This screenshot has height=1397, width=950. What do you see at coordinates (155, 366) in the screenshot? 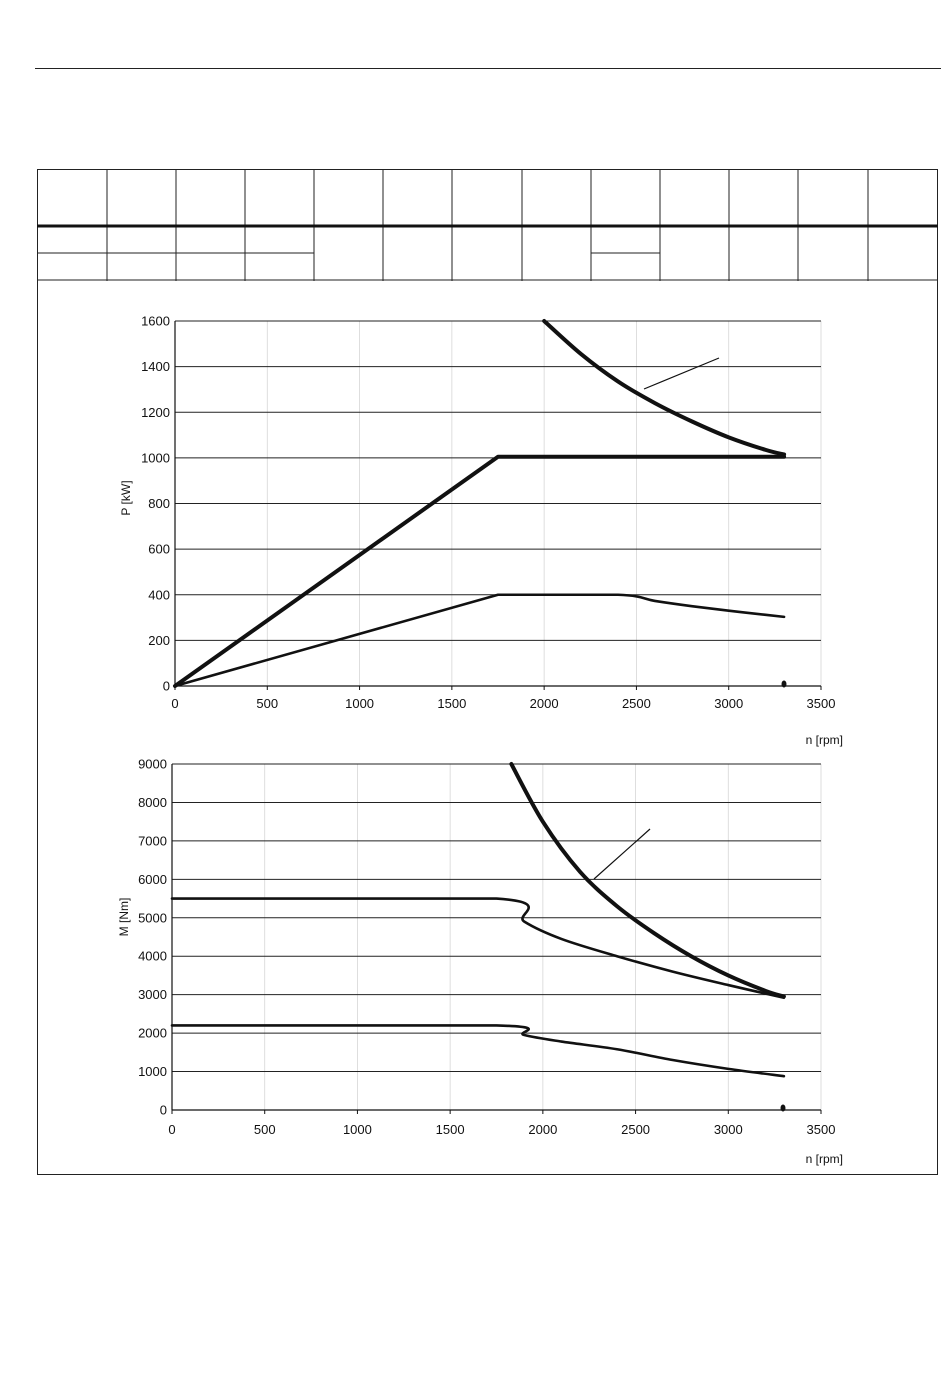
I see `y-tick-label: 1400` at bounding box center [155, 366].